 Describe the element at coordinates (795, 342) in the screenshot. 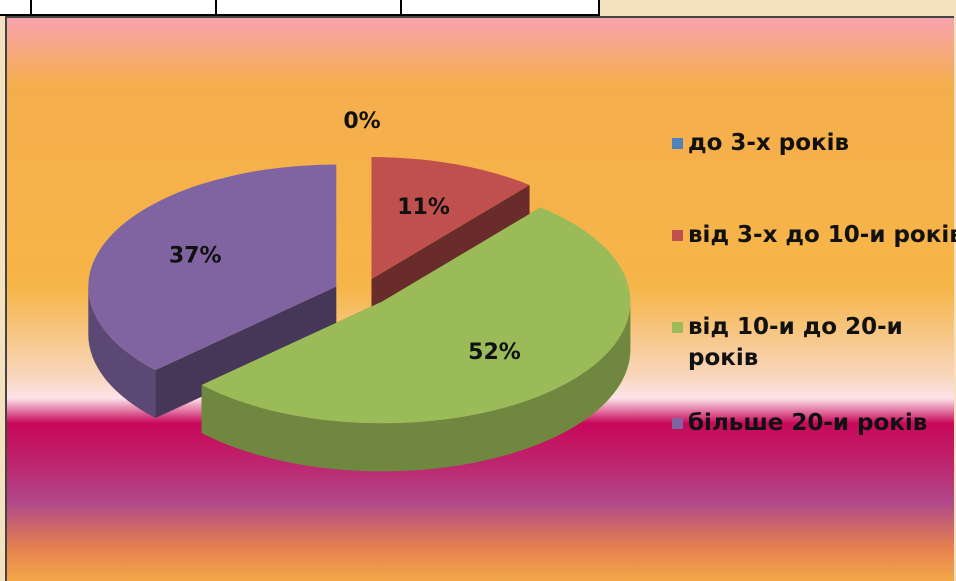

I see `legend-label: від 10-и до 20-и років` at that location.